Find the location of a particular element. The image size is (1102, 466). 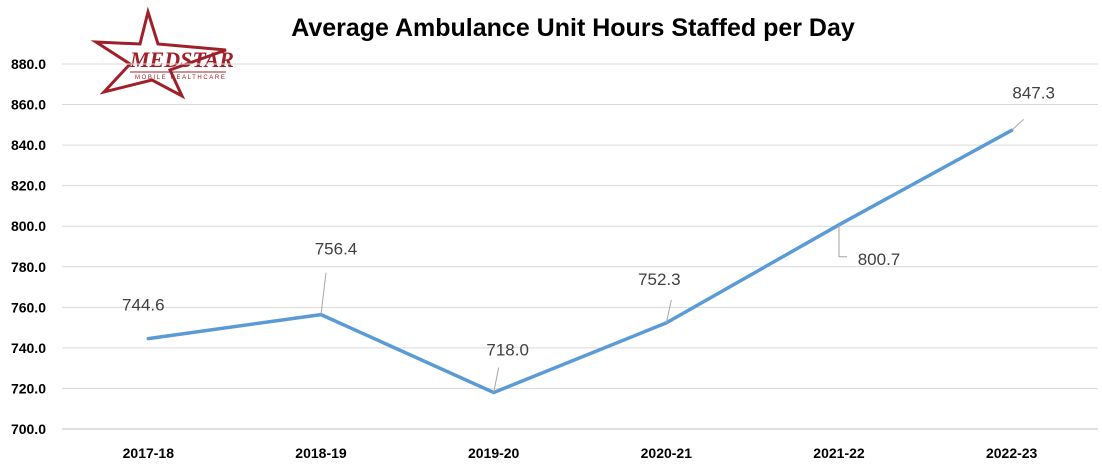

y-tick-label: 800.0 is located at coordinates (28, 226).